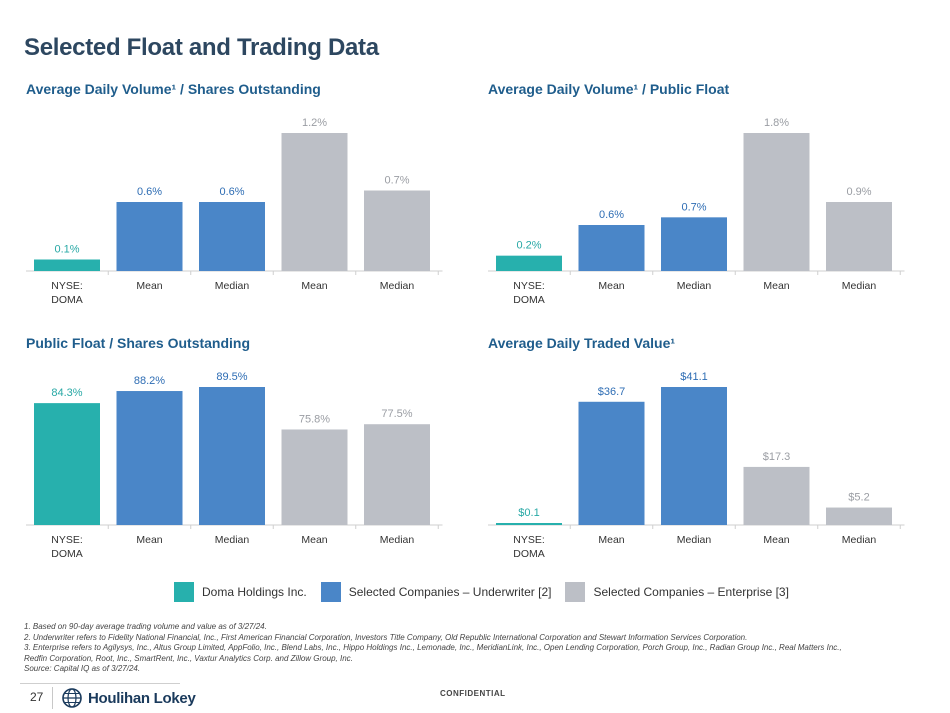 The image size is (950, 713). What do you see at coordinates (609, 89) in the screenshot?
I see `chart-title: Average Daily Volume¹ / Public Float` at bounding box center [609, 89].